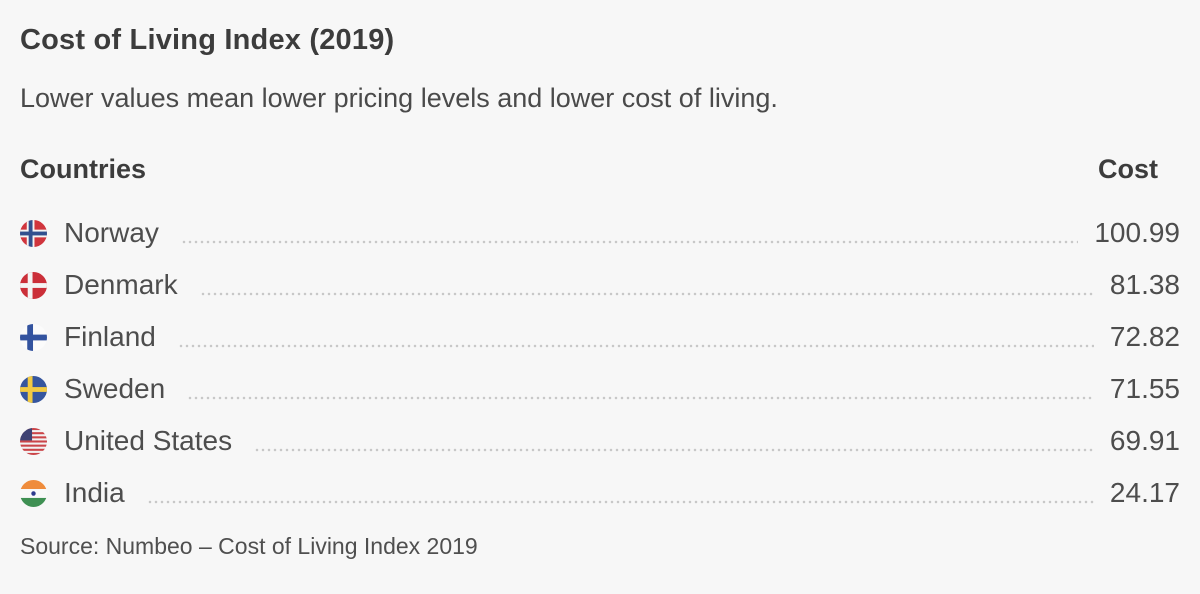 The width and height of the screenshot is (1200, 594). Describe the element at coordinates (33, 441) in the screenshot. I see `united-states-flag-icon` at that location.